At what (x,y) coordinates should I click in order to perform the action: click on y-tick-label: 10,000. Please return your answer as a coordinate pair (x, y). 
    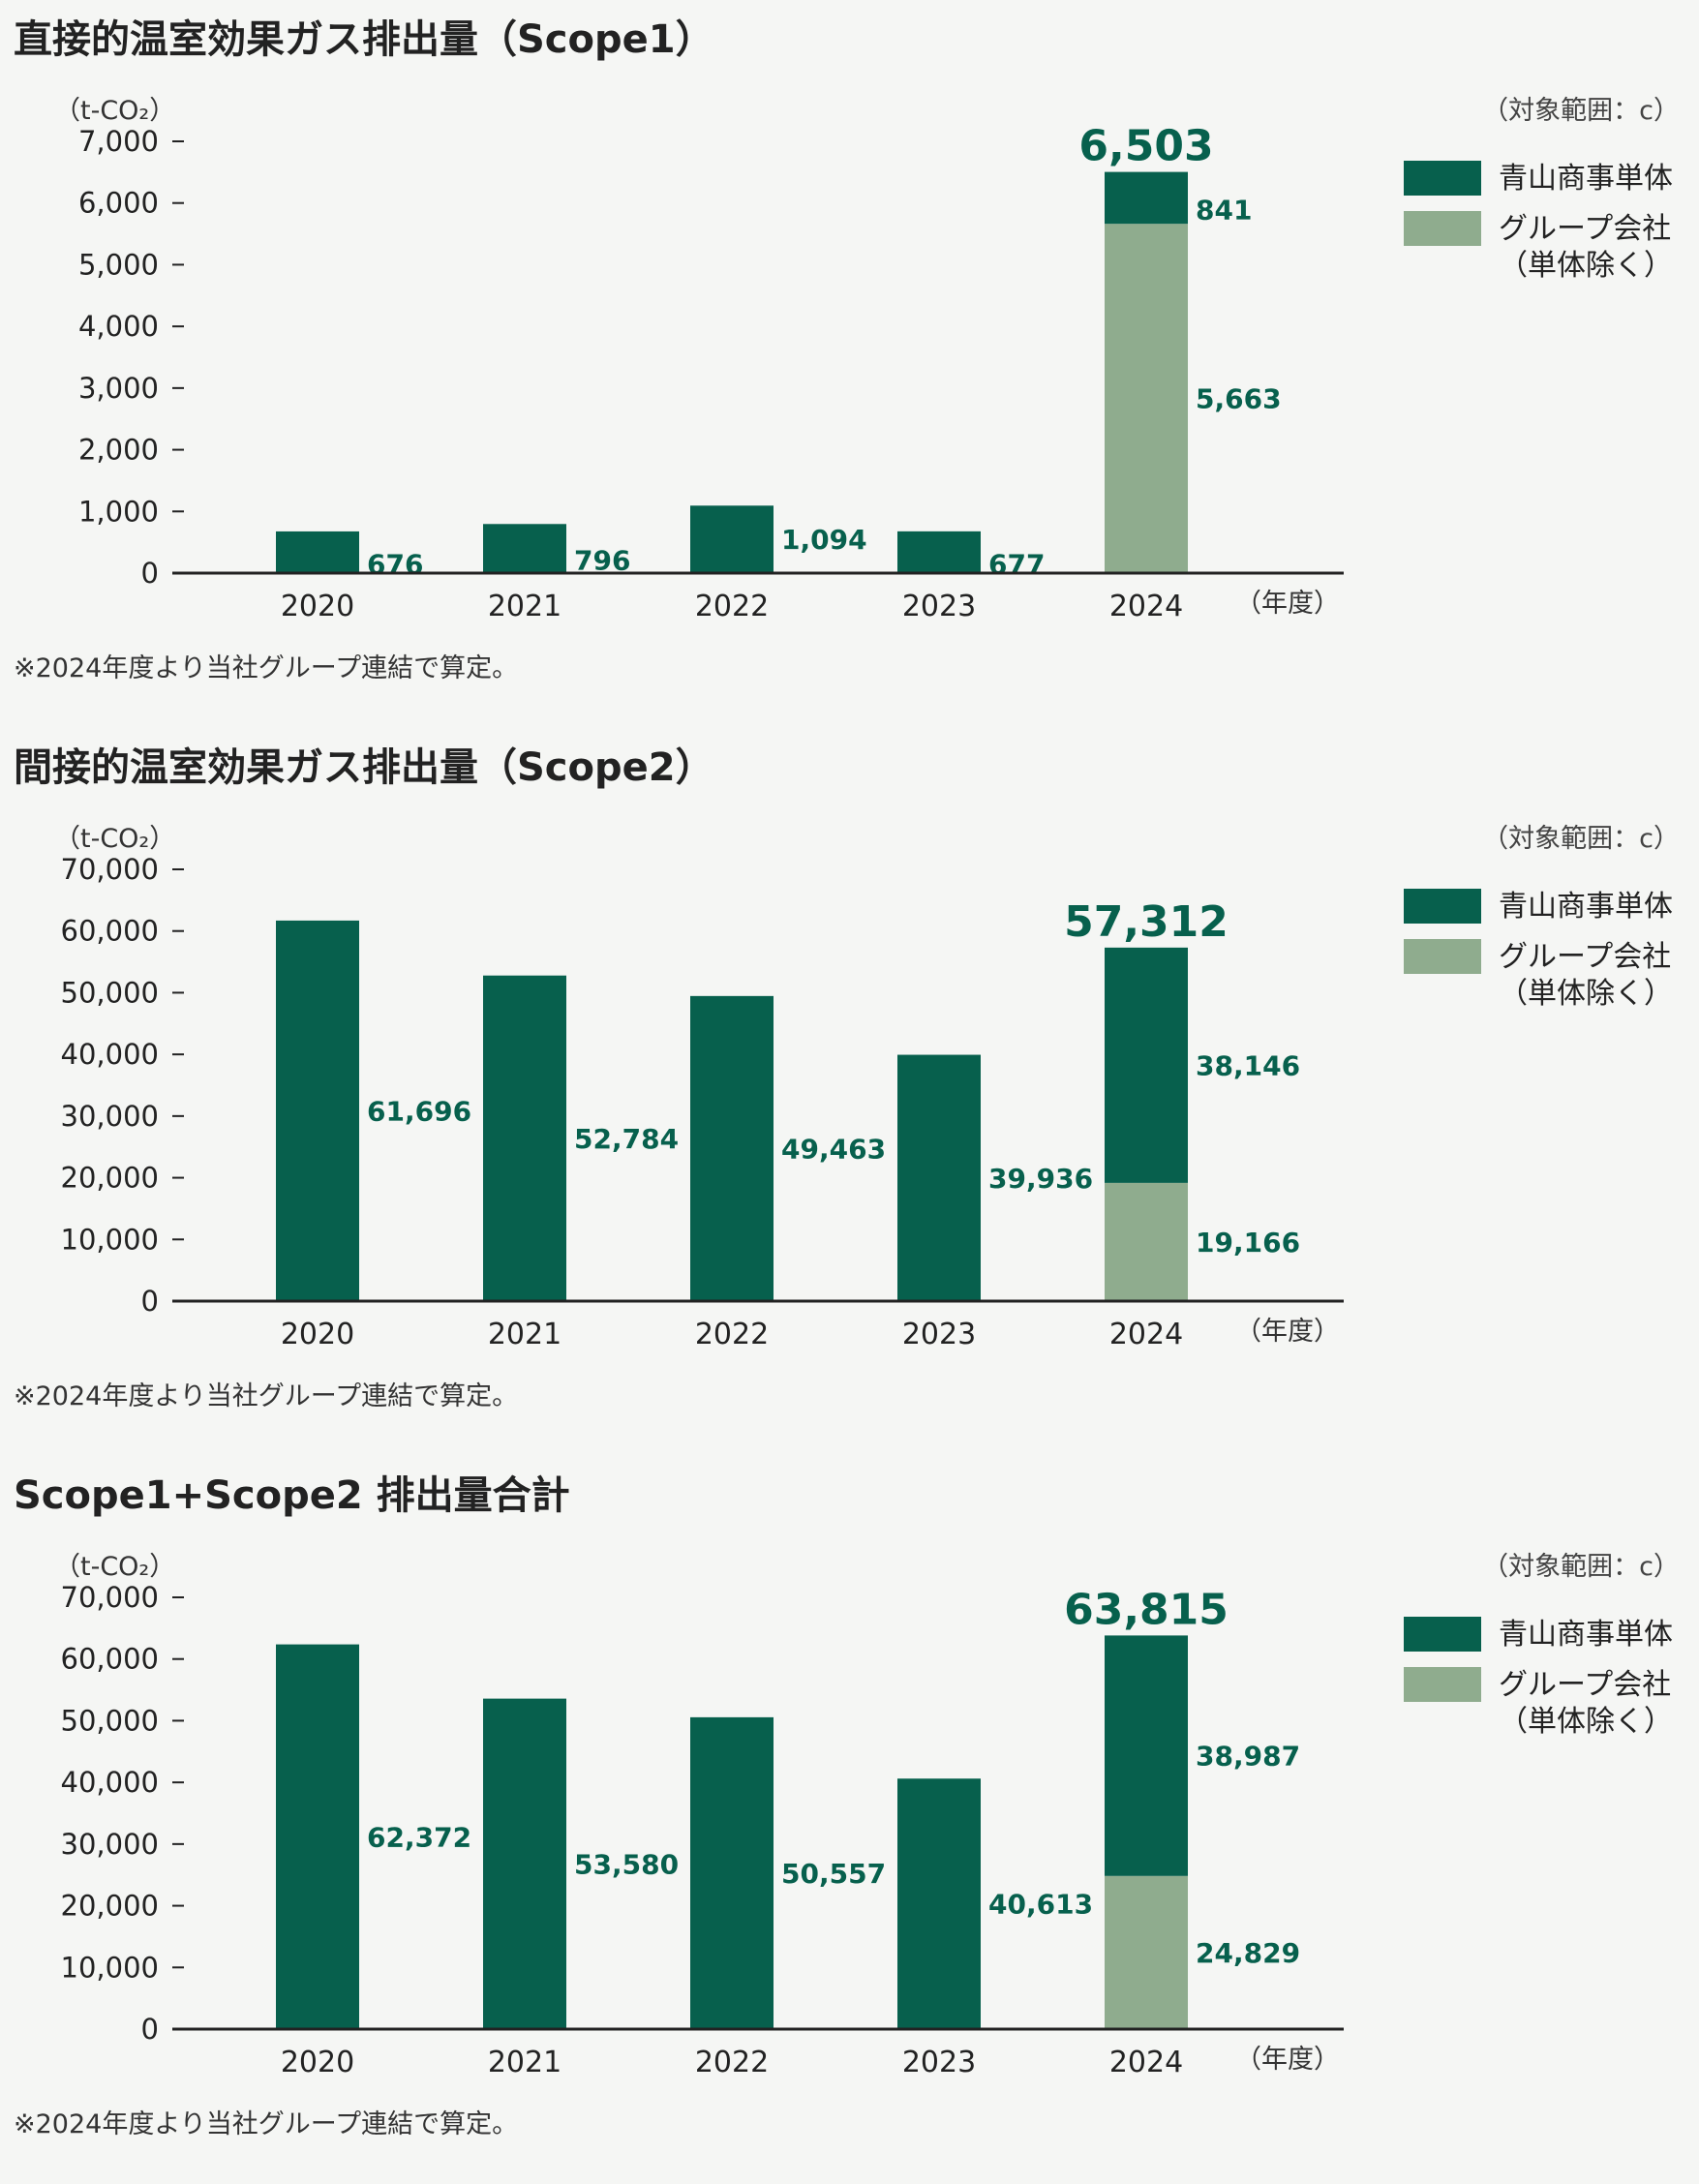
    Looking at the image, I should click on (110, 1240).